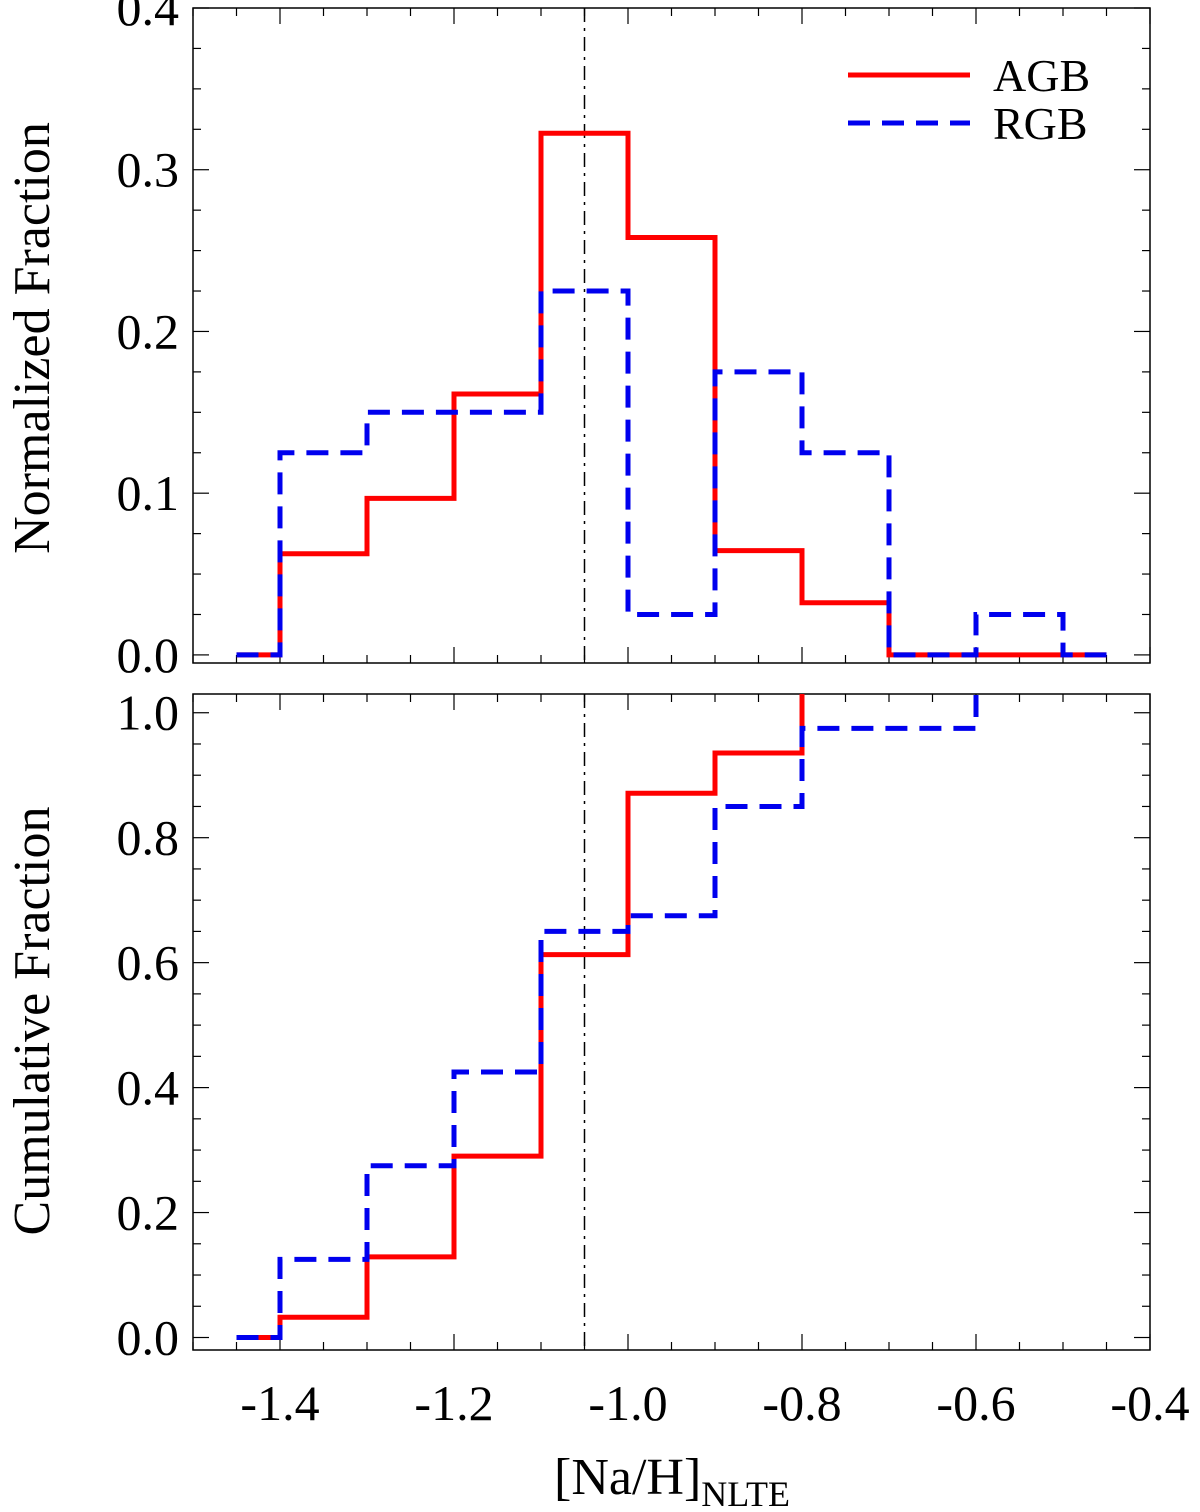 This screenshot has height=1512, width=1200. What do you see at coordinates (148, 18) in the screenshot?
I see `top-y-tick-label: 0.4` at bounding box center [148, 18].